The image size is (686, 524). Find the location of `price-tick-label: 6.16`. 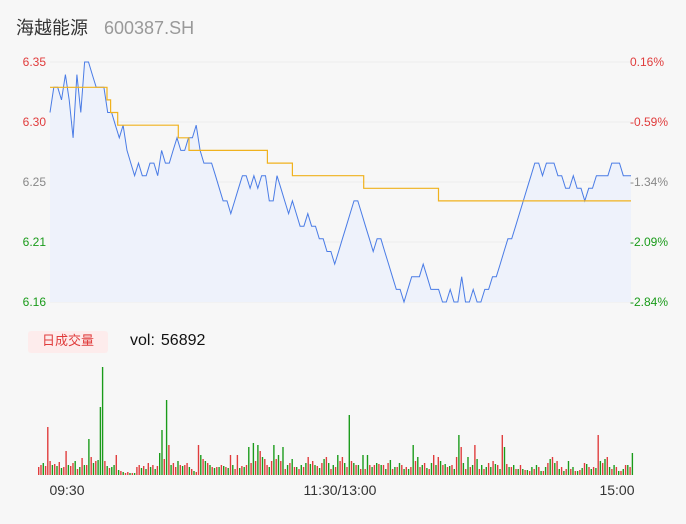

price-tick-label: 6.16 is located at coordinates (35, 302).